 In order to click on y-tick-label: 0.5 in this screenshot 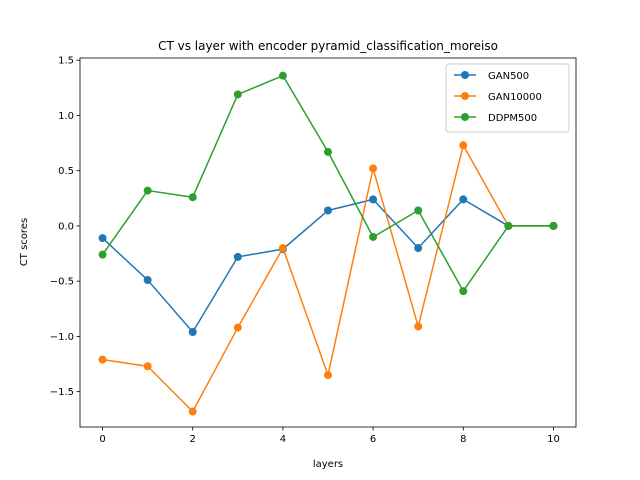, I will do `click(66, 171)`.